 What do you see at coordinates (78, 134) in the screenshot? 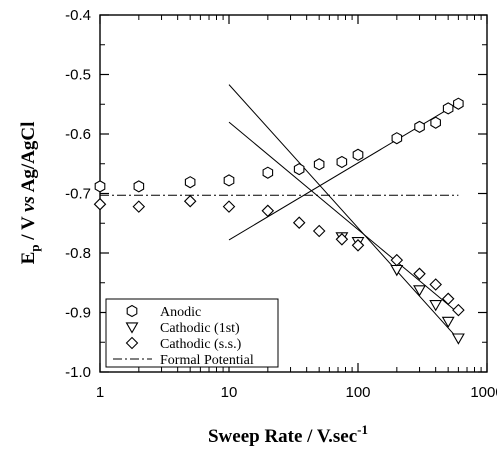
I see `y-tick-label: -0.6` at bounding box center [78, 134].